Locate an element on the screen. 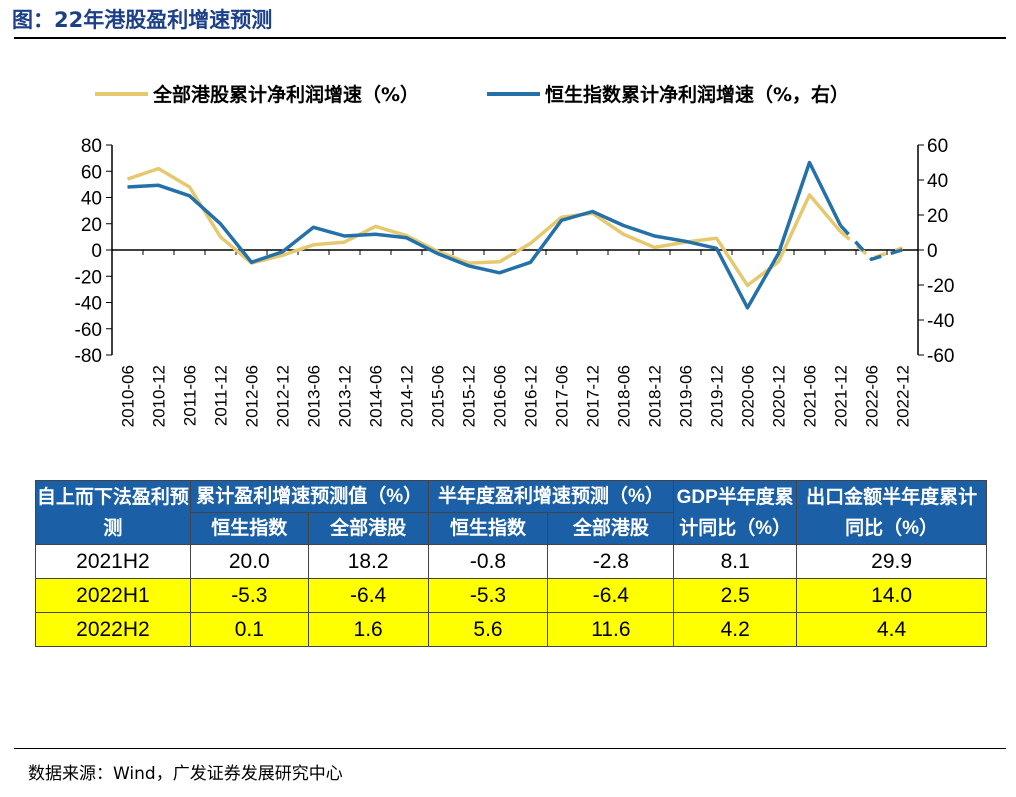  left-tick-label: -20 is located at coordinates (88, 277).